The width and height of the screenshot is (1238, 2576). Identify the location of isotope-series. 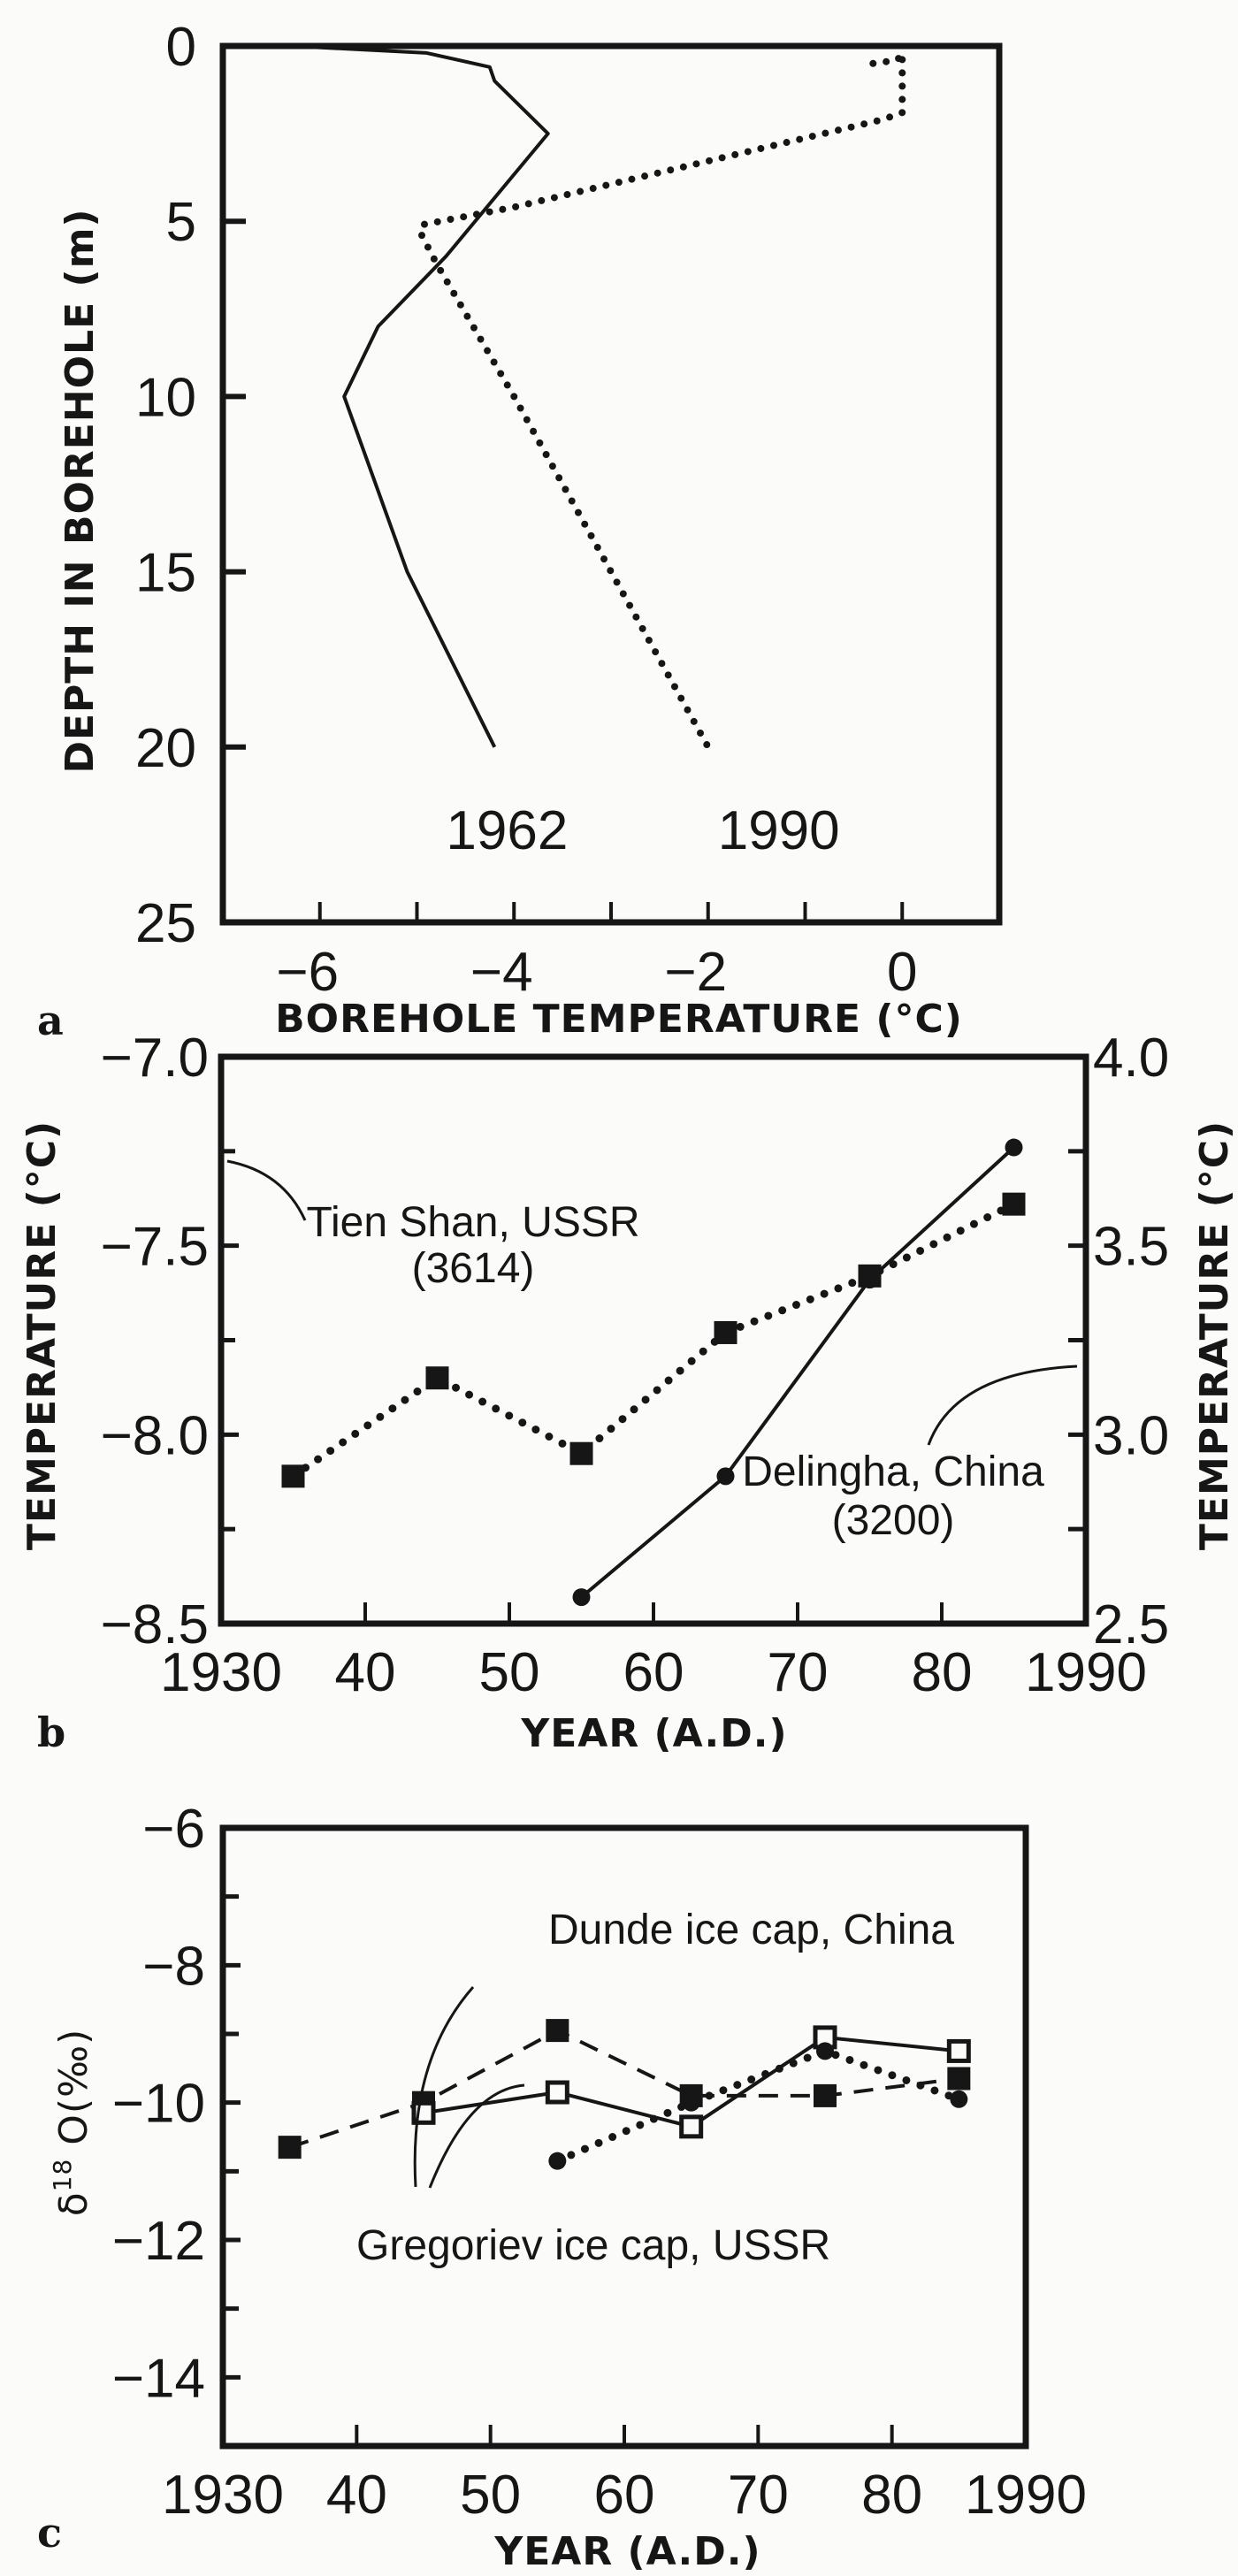
(624, 2094).